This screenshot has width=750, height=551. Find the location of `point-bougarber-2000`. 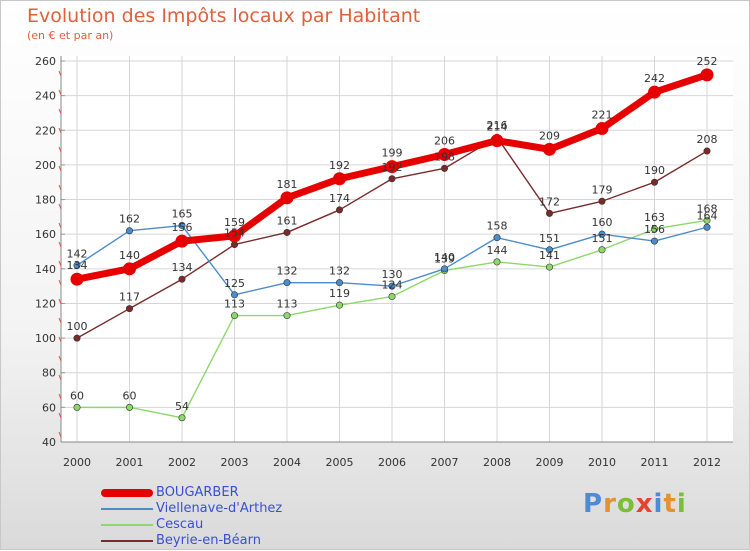

point-bougarber-2000 is located at coordinates (77, 279).